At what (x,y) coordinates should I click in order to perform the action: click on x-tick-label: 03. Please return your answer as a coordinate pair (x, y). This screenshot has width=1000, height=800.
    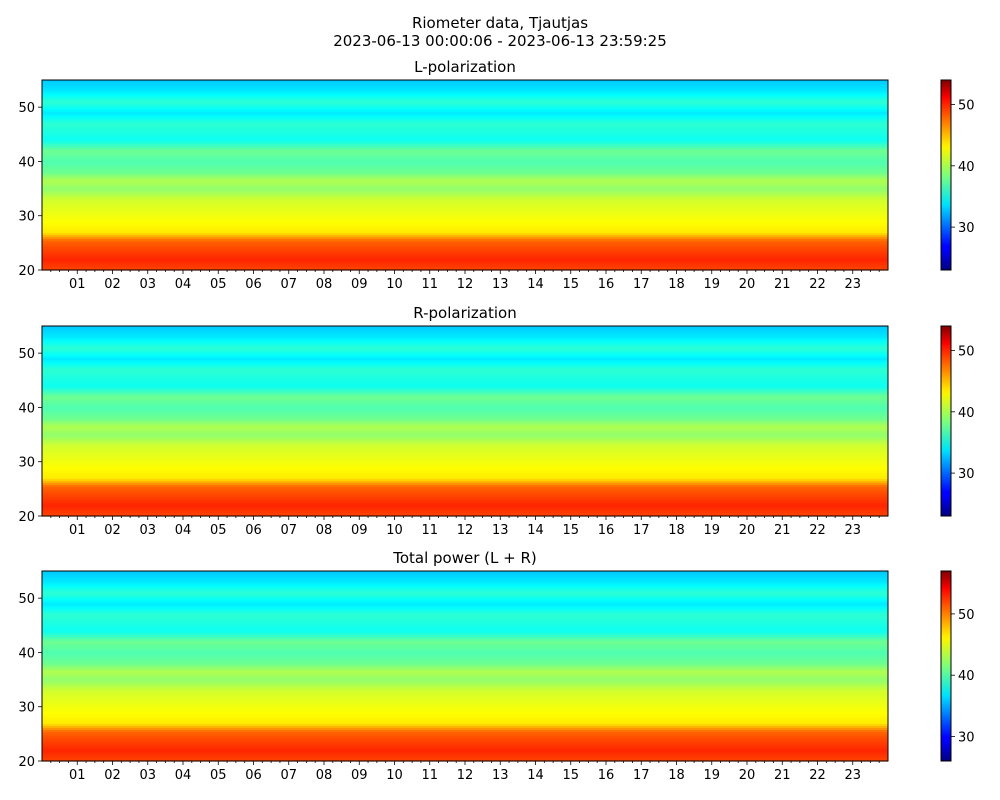
    Looking at the image, I should click on (147, 530).